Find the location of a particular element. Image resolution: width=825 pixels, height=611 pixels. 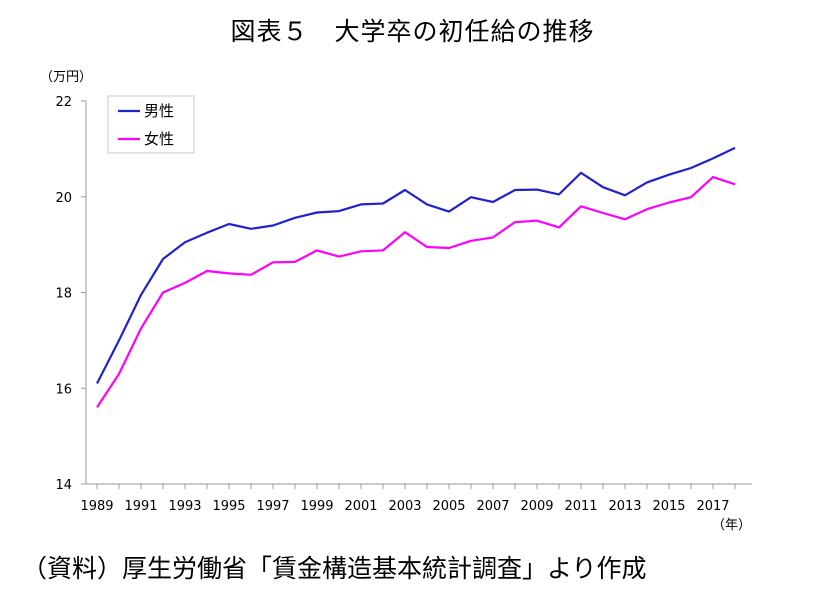

legend-label: 女性 is located at coordinates (159, 139).